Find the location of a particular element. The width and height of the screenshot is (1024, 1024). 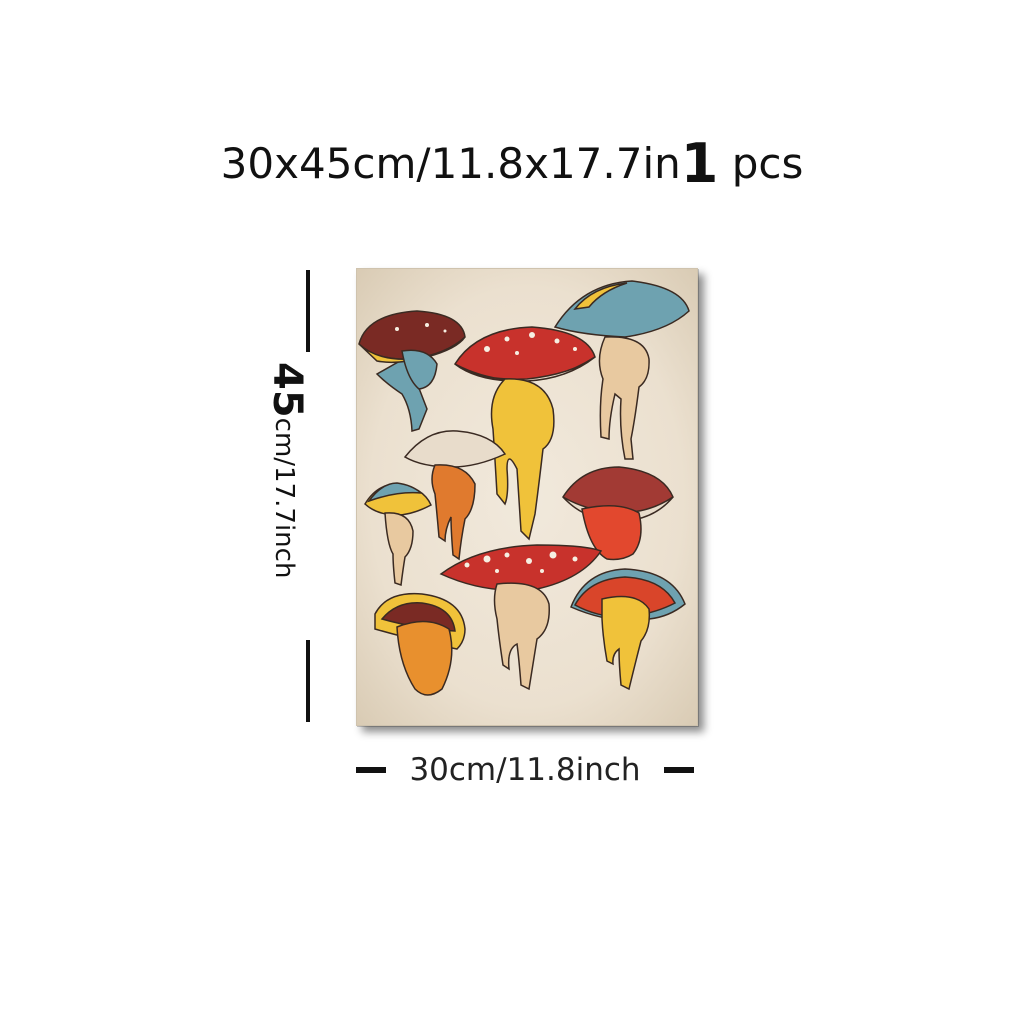

height-label: 45cm/17.7inch is located at coordinates (287, 470).